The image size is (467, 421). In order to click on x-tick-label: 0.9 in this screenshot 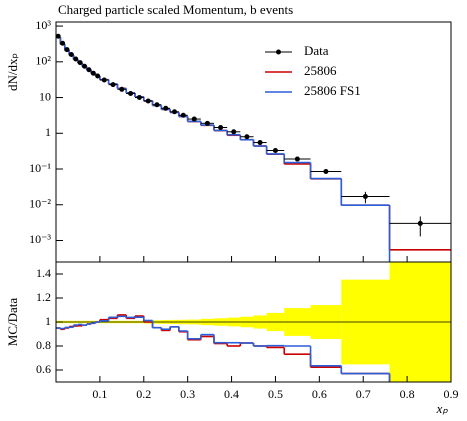, I will do `click(451, 394)`.